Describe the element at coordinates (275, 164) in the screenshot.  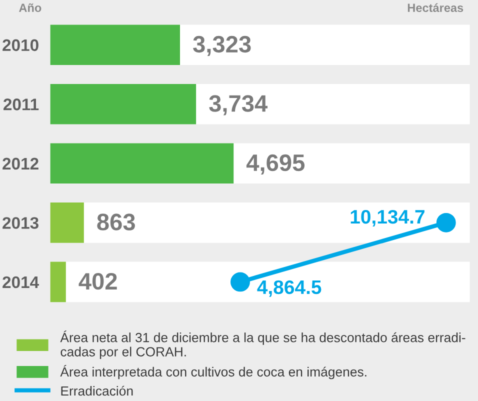
I see `data-label: 4,695` at that location.